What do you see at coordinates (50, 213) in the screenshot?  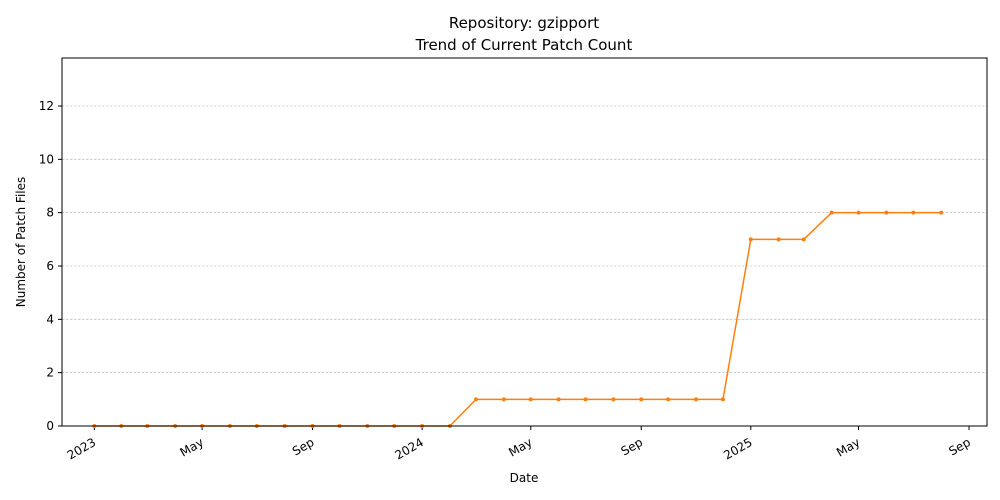 I see `y-tick-label: 8` at bounding box center [50, 213].